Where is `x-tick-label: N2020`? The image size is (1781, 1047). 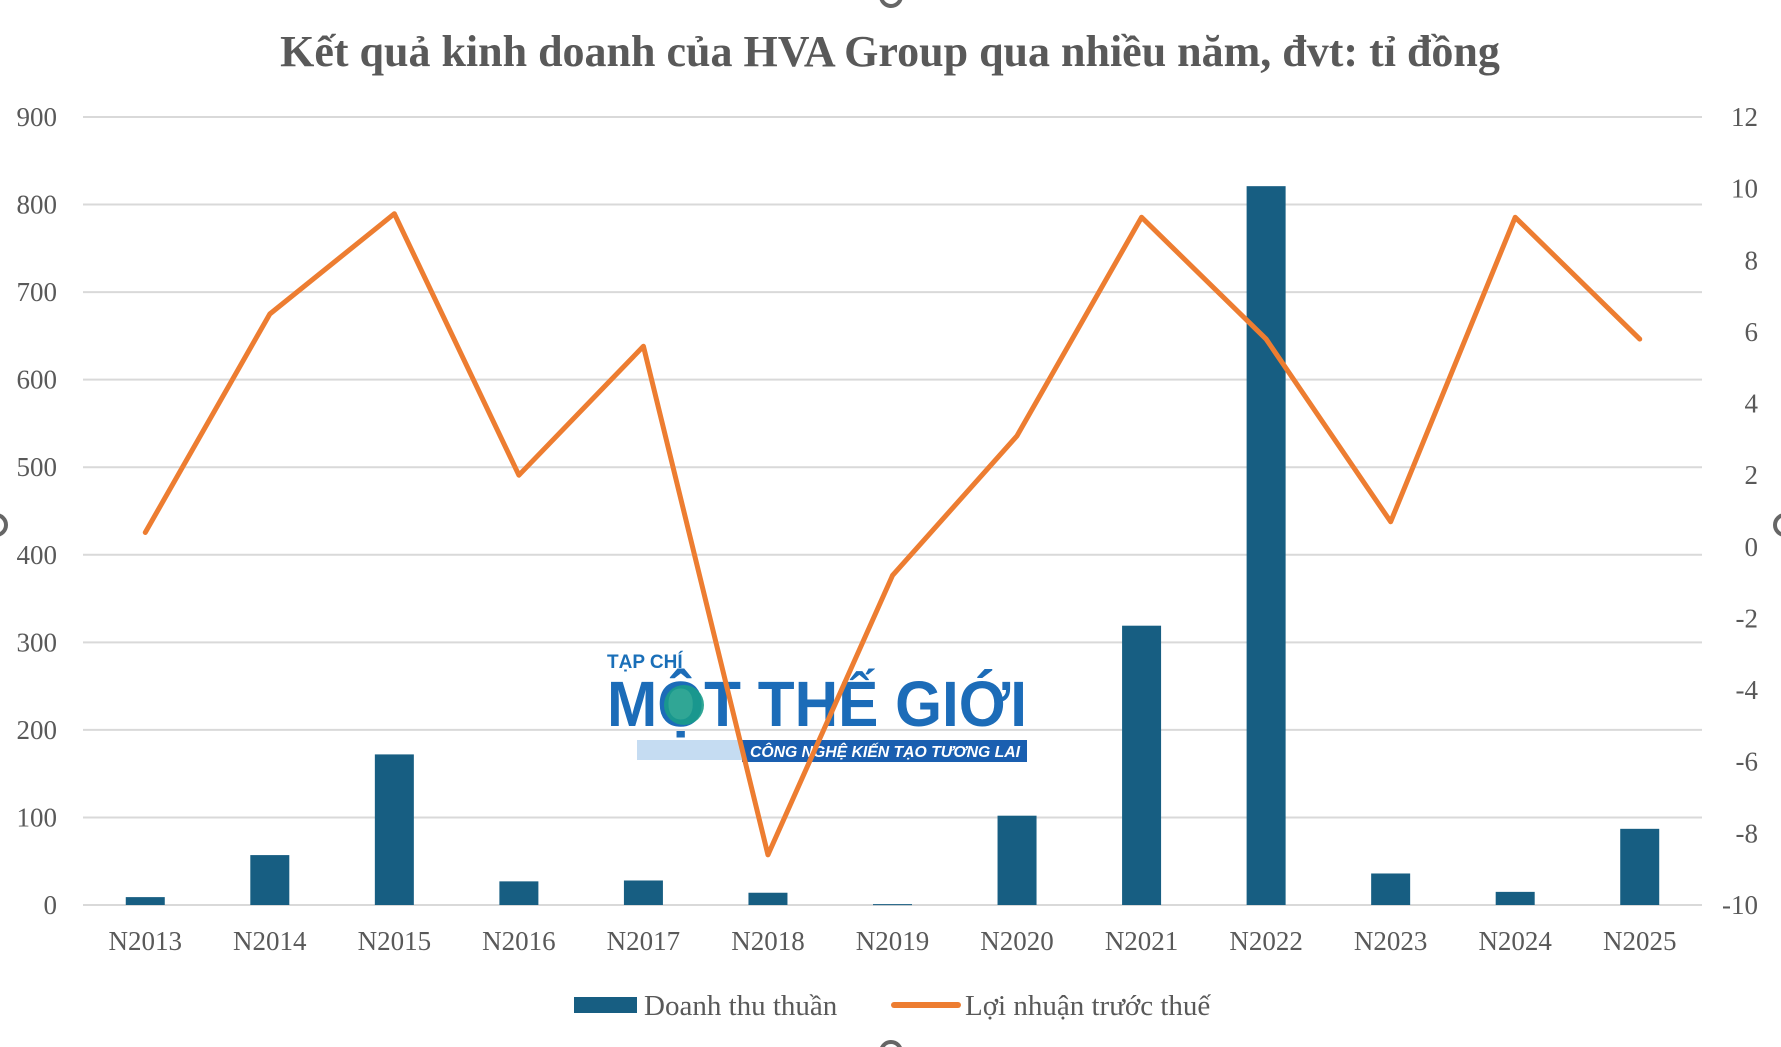 x-tick-label: N2020 is located at coordinates (1017, 941).